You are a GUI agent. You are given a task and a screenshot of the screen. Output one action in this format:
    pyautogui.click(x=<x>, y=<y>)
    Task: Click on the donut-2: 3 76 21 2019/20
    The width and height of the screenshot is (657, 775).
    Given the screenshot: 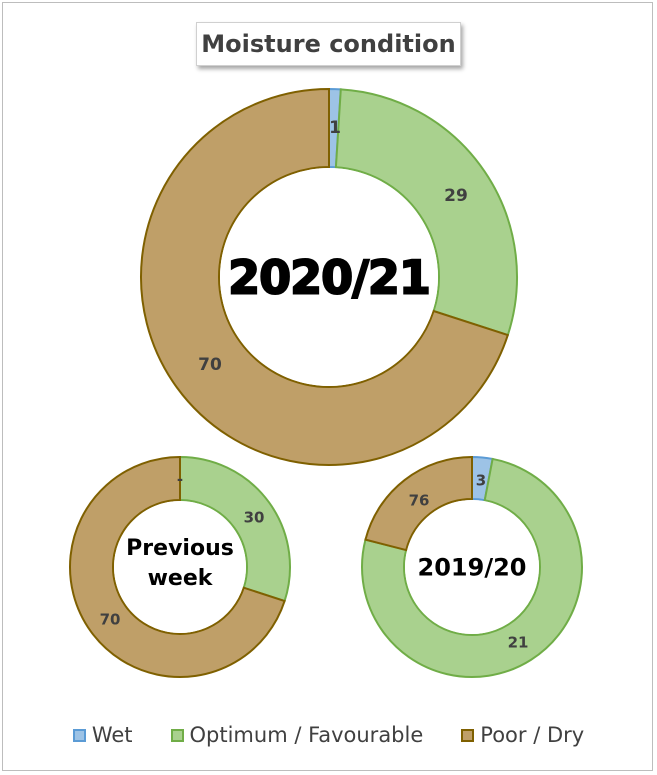 What is the action you would take?
    pyautogui.click(x=472, y=566)
    